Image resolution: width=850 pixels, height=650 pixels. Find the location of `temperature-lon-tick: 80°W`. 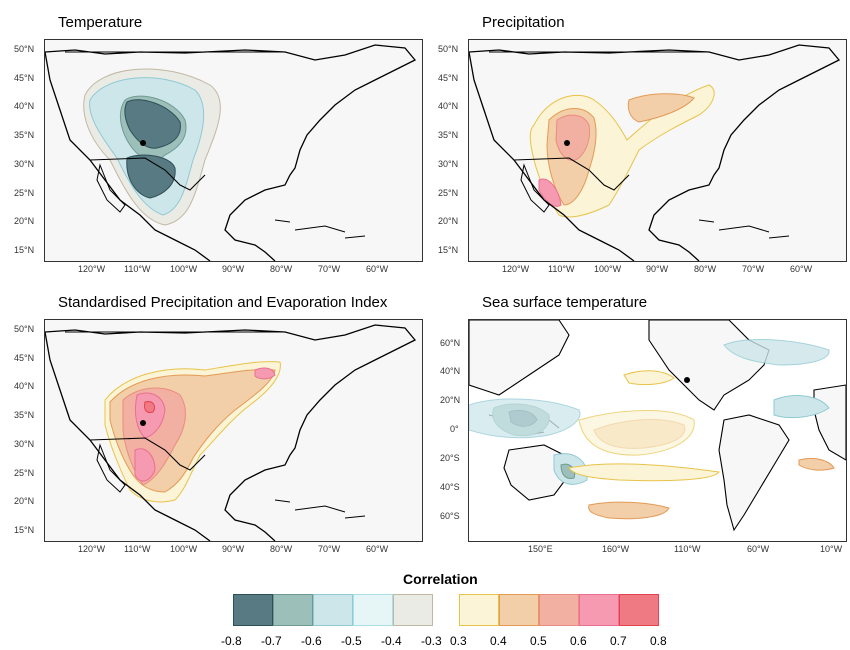

temperature-lon-tick: 80°W is located at coordinates (281, 269).